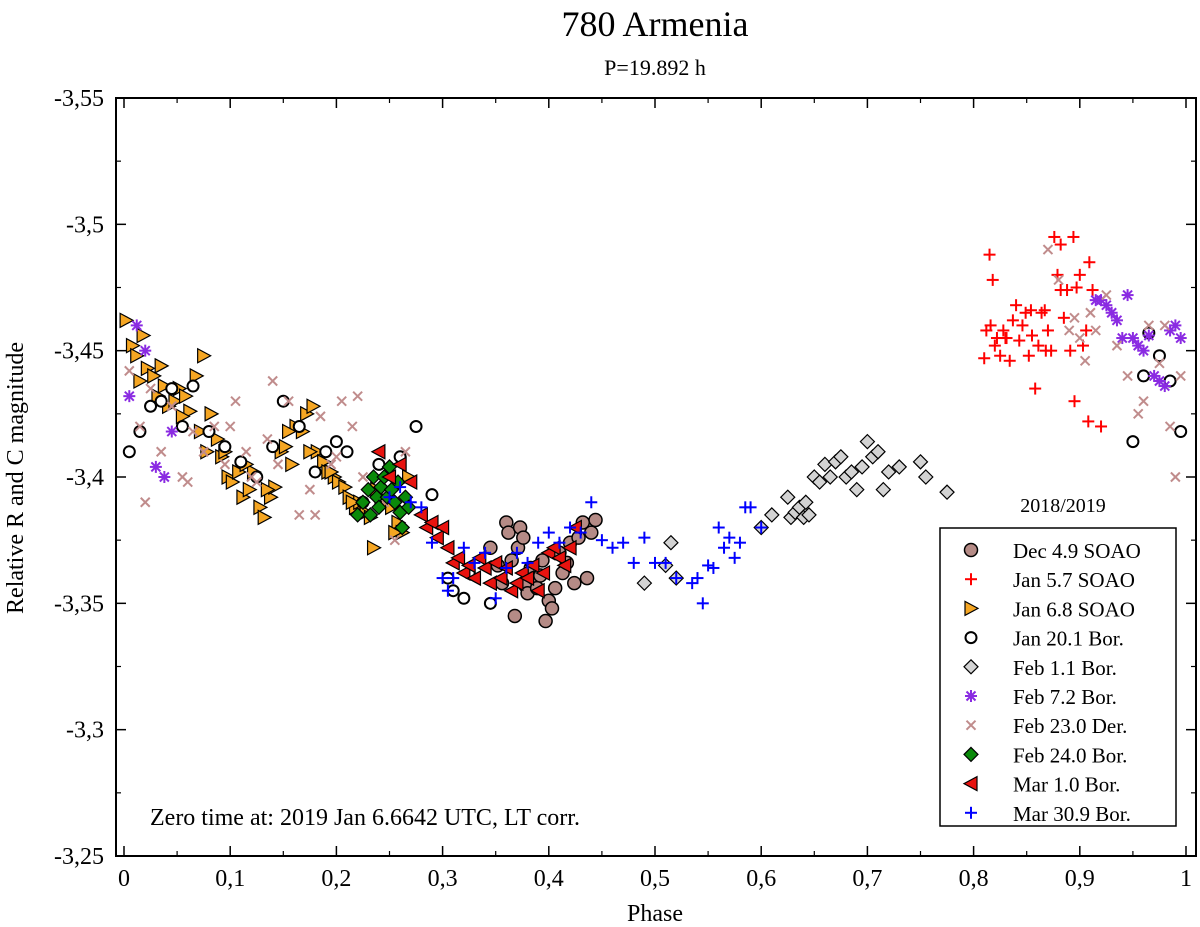 Image resolution: width=1200 pixels, height=927 pixels. What do you see at coordinates (1045, 755) in the screenshot?
I see `legend-item: Feb 24.0 Bor.` at bounding box center [1045, 755].